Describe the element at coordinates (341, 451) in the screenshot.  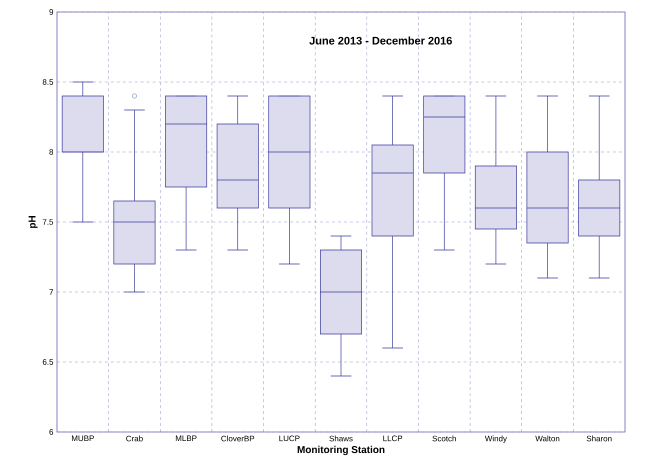
I see `x-axis-title: Monitoring Station` at that location.